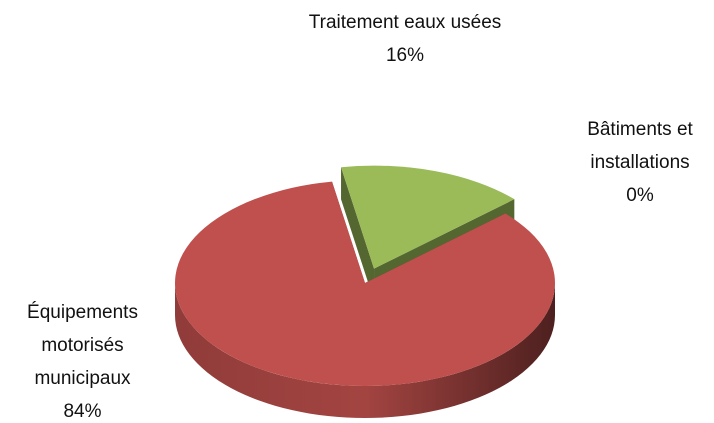 The width and height of the screenshot is (714, 423). What do you see at coordinates (405, 39) in the screenshot?
I see `slice-label: Traitement eaux usées 16%` at bounding box center [405, 39].